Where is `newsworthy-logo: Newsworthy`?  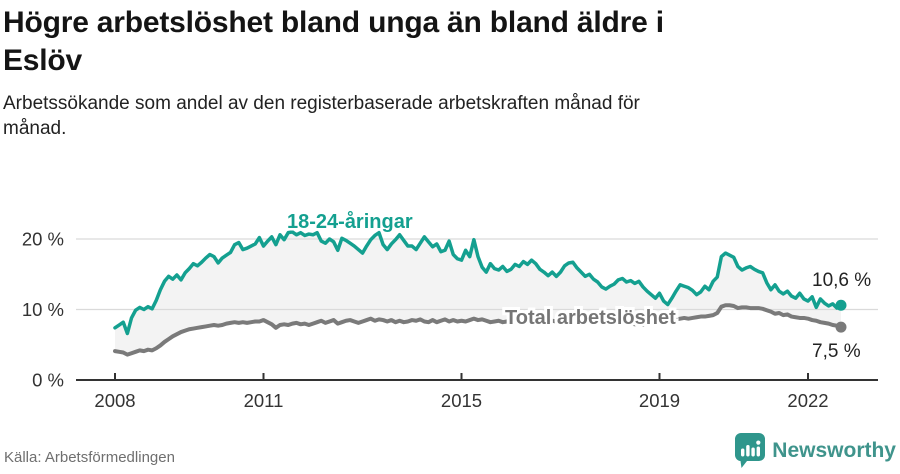 newsworthy-logo: Newsworthy is located at coordinates (815, 450).